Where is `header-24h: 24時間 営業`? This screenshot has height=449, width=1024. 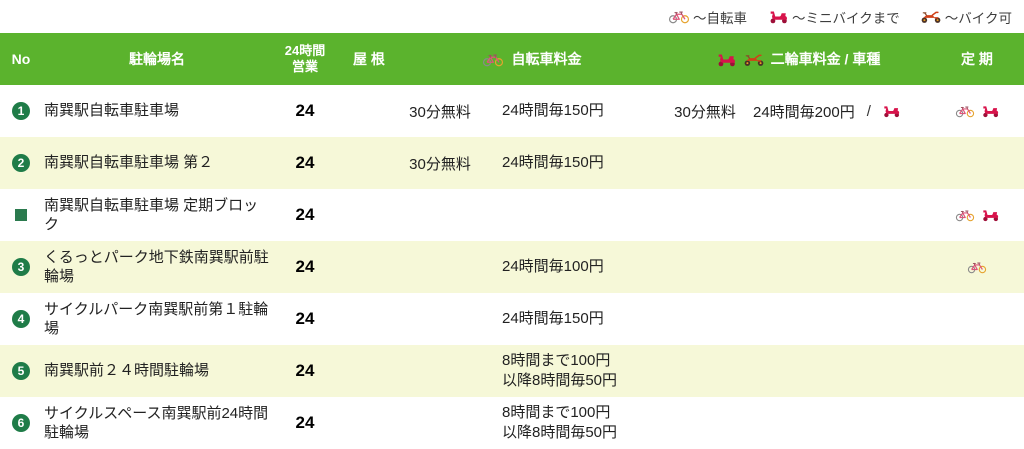
header-24h: 24時間 営業 is located at coordinates (305, 58).